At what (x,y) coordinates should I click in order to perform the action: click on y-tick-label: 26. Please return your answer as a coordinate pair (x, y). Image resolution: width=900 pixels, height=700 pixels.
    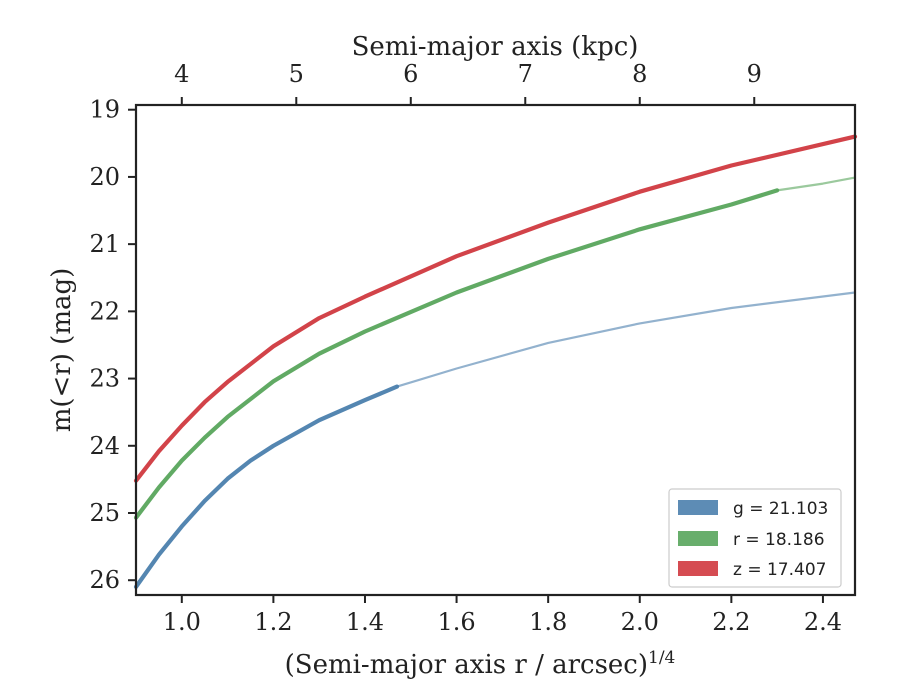
    Looking at the image, I should click on (104, 580).